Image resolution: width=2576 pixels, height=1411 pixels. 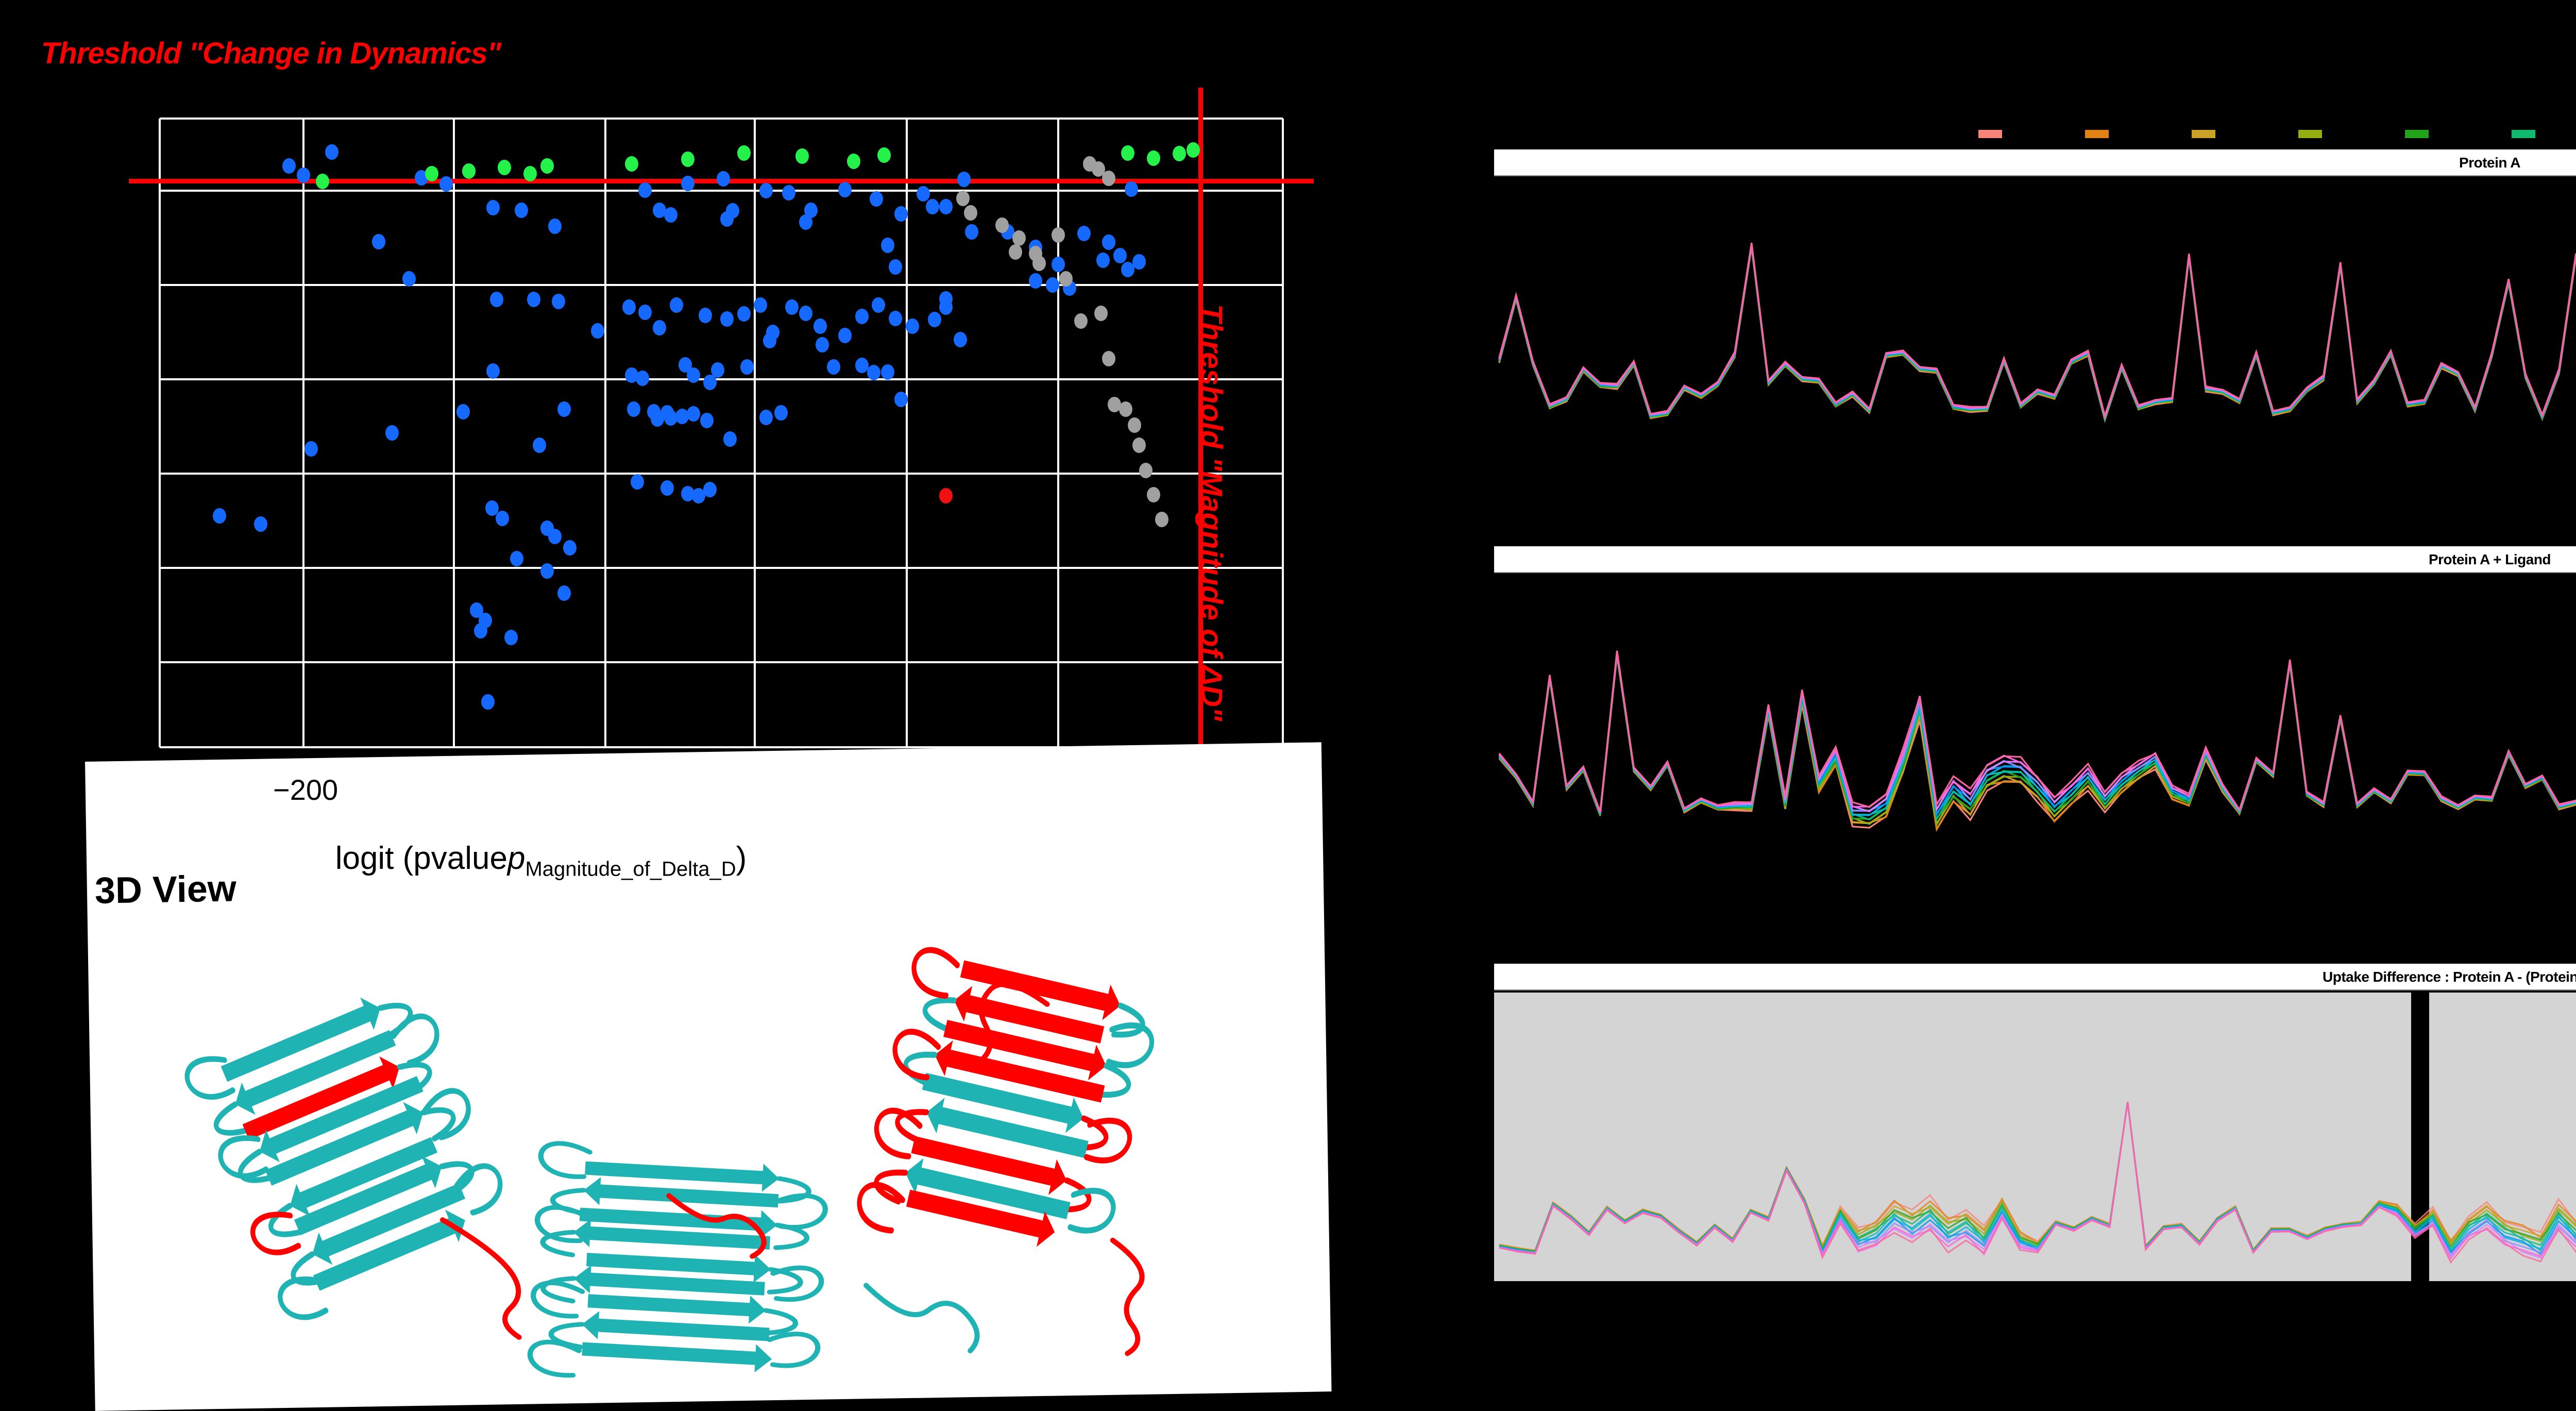 I want to click on uptake-difference-traces, so click(x=2030, y=1137).